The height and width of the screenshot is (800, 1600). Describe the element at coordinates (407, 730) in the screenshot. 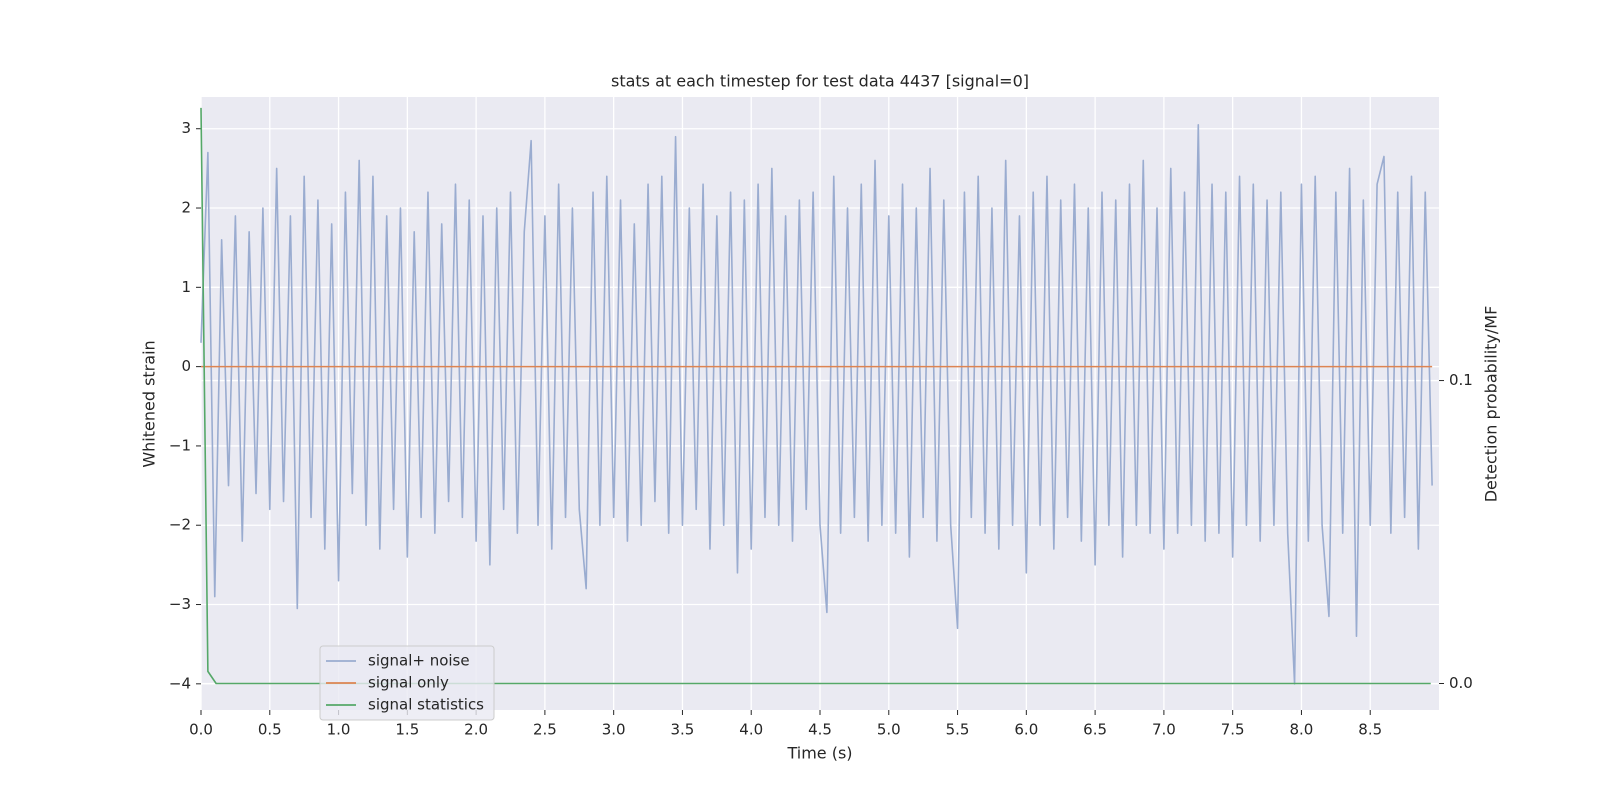

I see `x-tick-label: 1.5` at that location.